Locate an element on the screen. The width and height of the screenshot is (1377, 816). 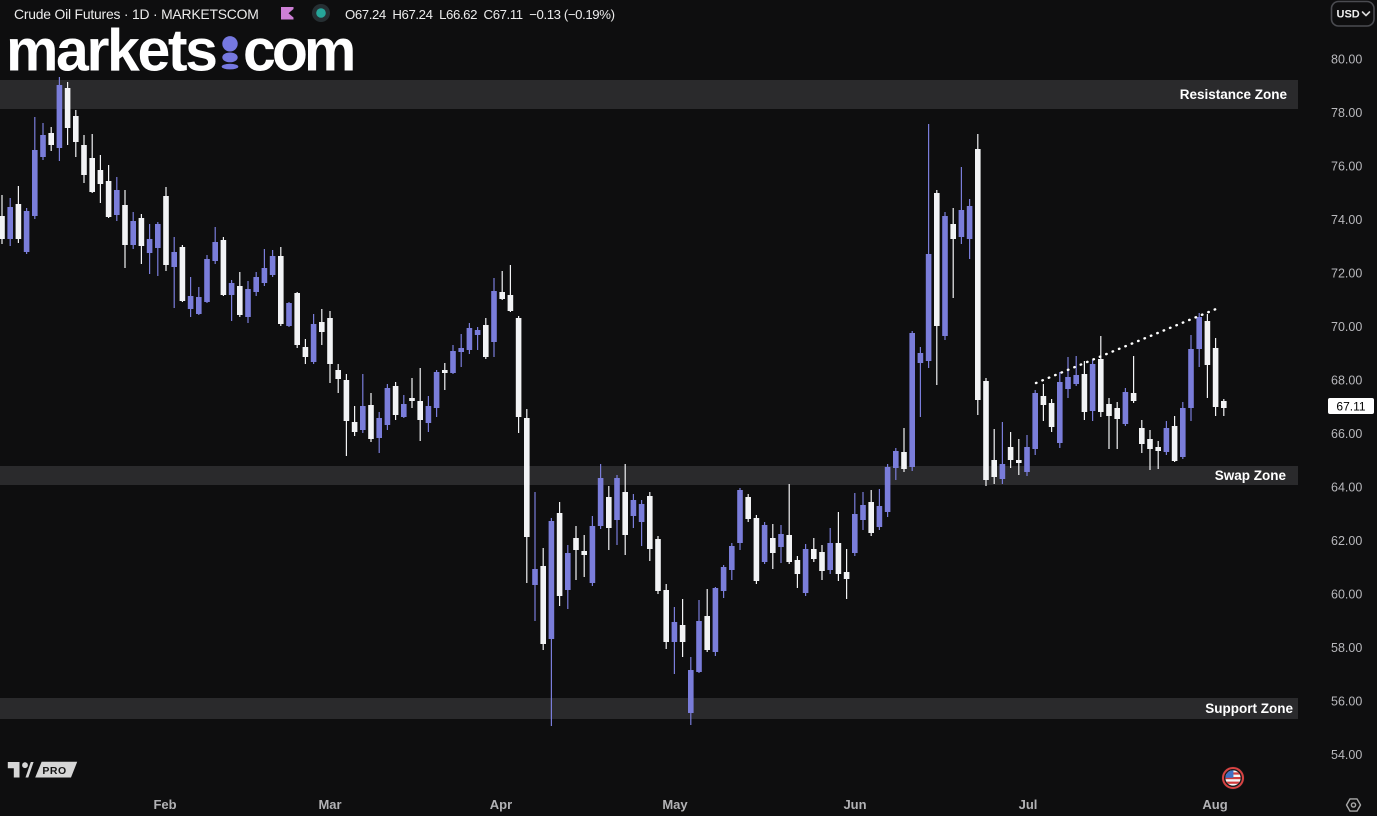
svg-text: PRO is located at coordinates (54, 771).